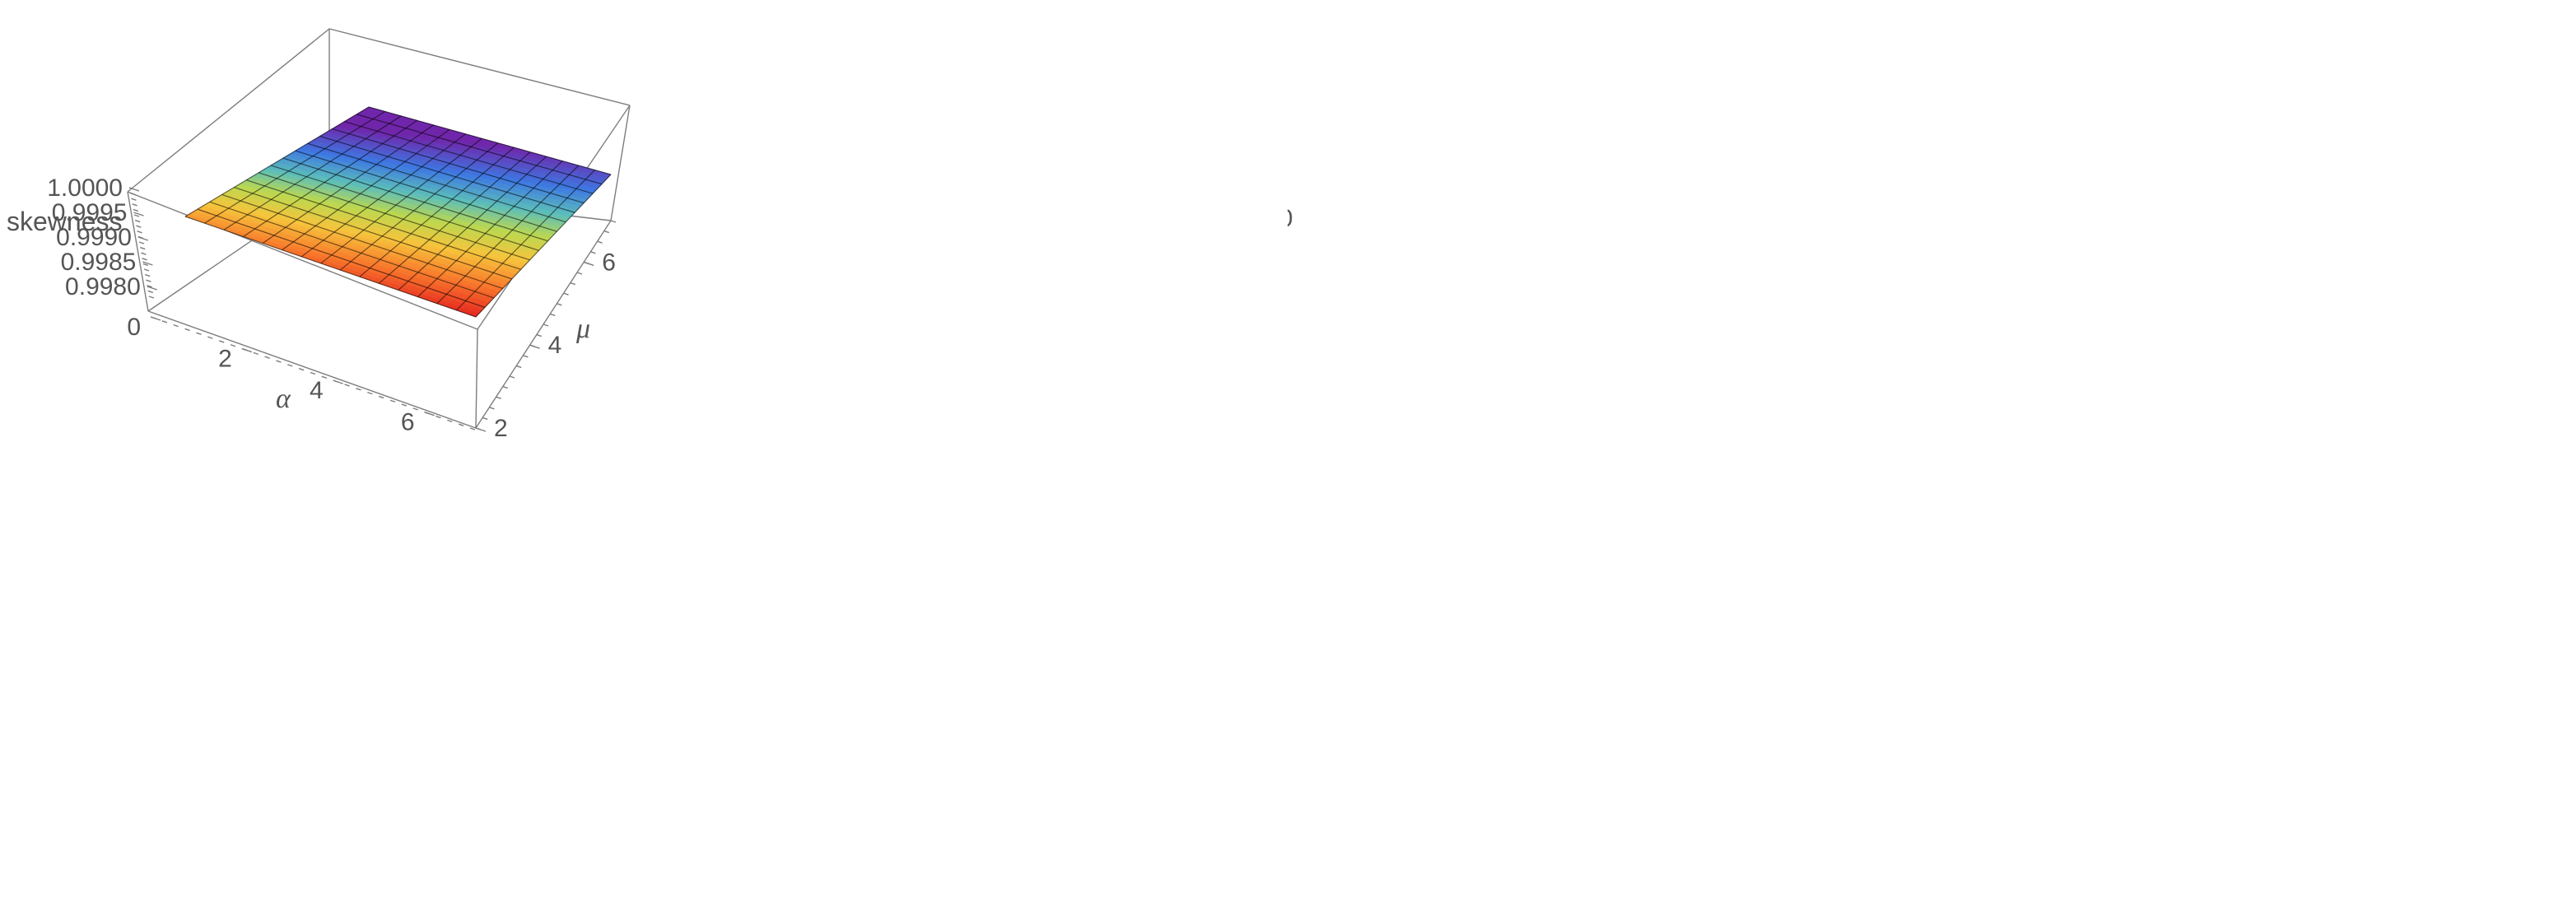  Describe the element at coordinates (317, 390) in the screenshot. I see `x-axis-tick-label: 4` at that location.